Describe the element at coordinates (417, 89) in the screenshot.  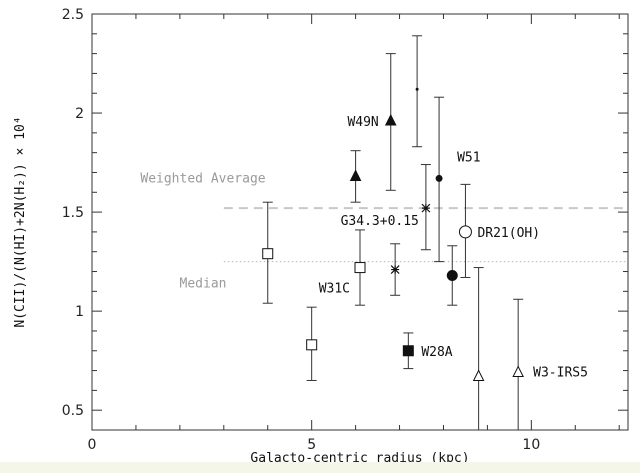
I see `point-marker-dot` at that location.